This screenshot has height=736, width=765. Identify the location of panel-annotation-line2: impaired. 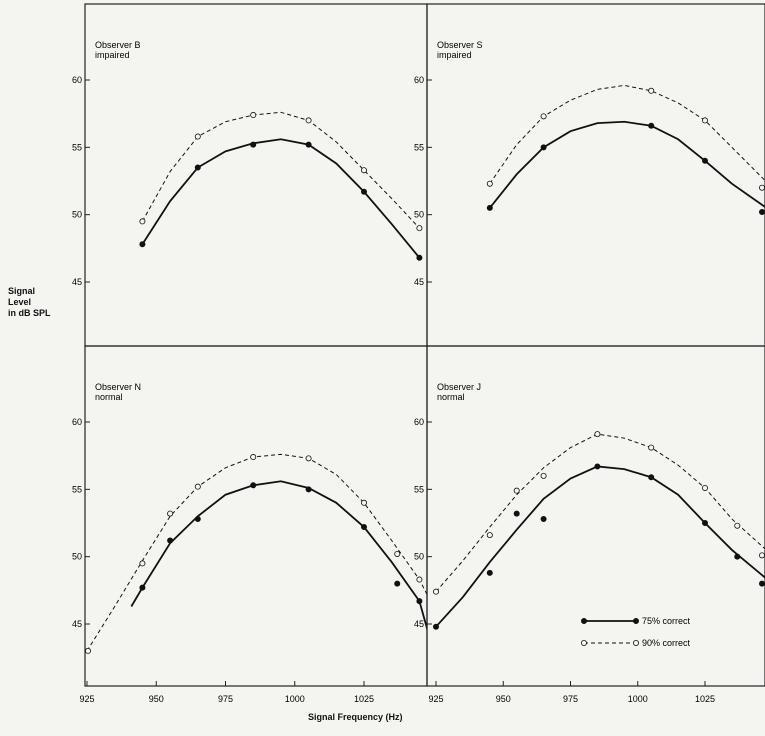
(454, 55).